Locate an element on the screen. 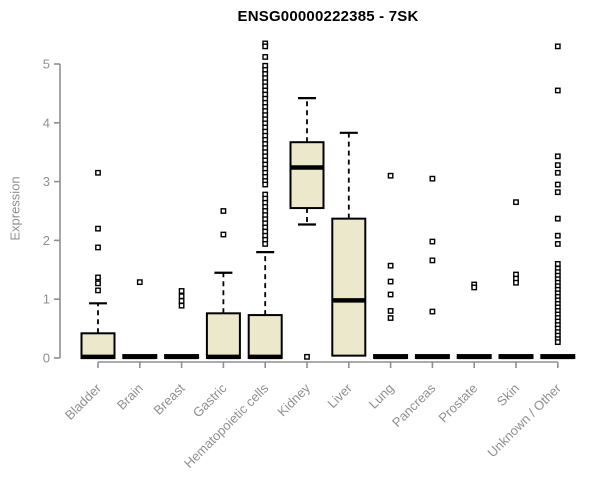  y-tick-label: 1 is located at coordinates (46, 299).